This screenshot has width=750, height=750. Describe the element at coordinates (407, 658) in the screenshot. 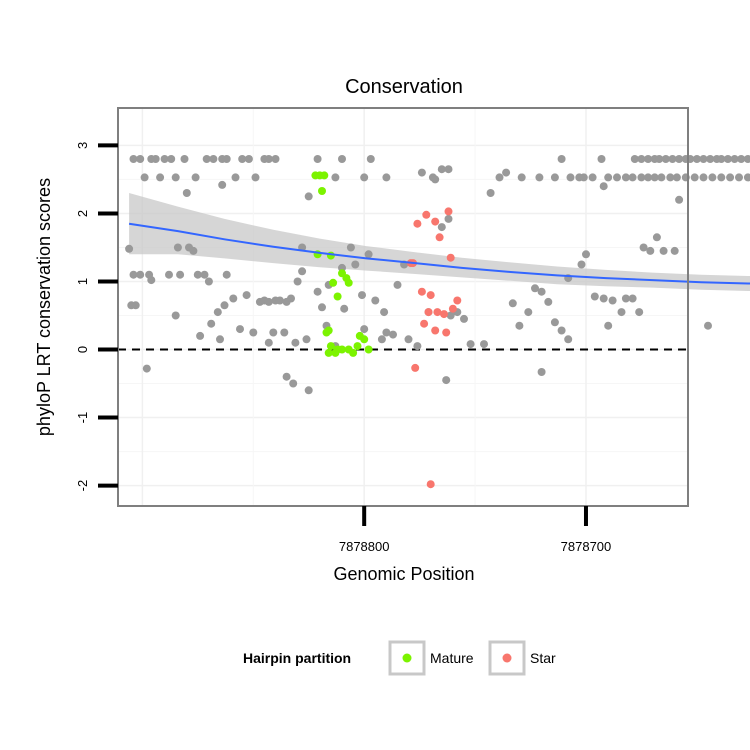

I see `legend-swatch` at that location.